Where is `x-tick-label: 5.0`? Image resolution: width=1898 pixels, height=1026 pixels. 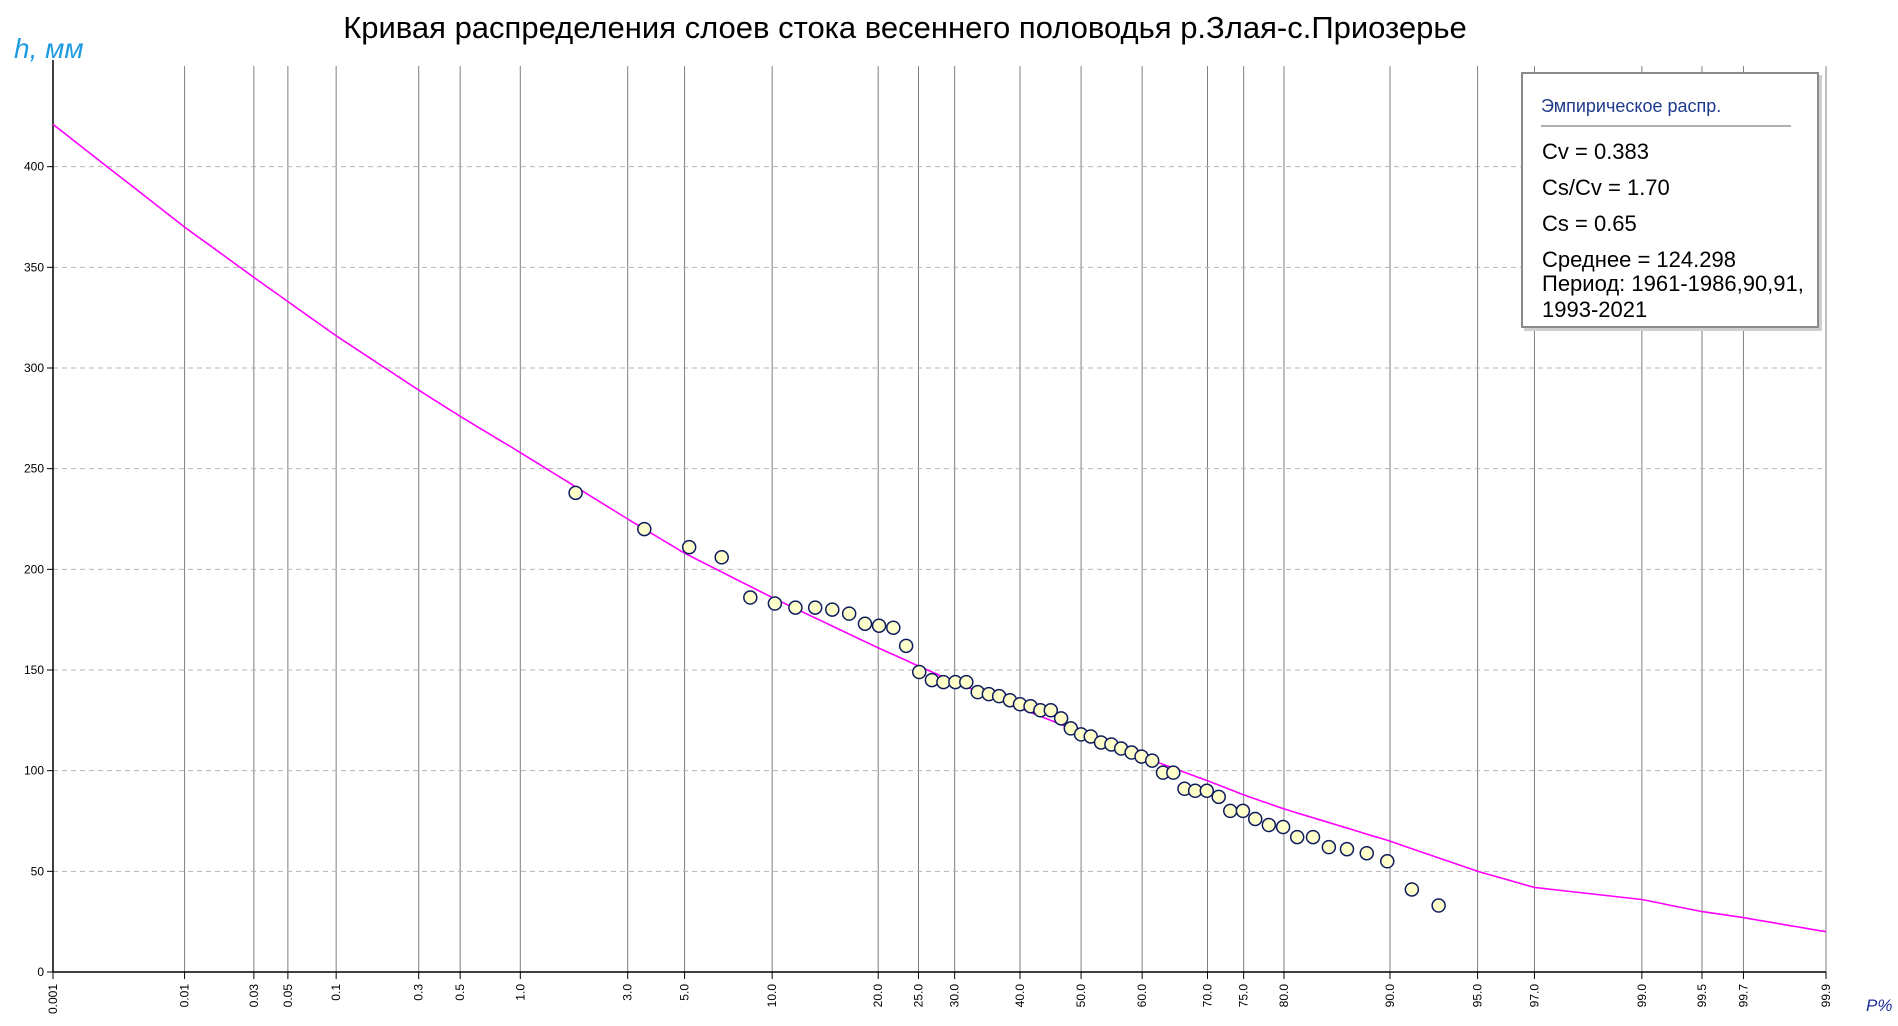
x-tick-label: 5.0 is located at coordinates (685, 992).